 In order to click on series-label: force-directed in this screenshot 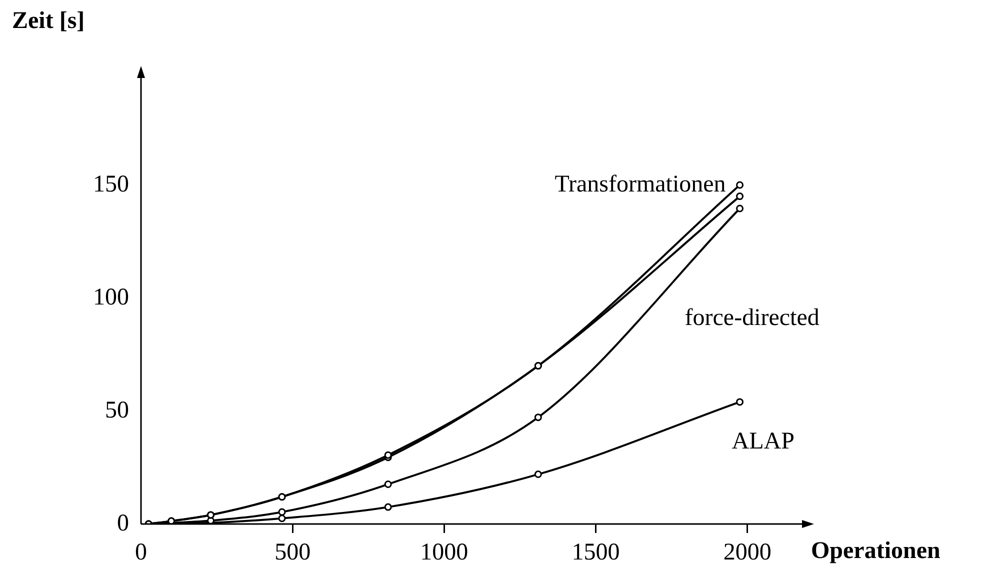, I will do `click(752, 317)`.